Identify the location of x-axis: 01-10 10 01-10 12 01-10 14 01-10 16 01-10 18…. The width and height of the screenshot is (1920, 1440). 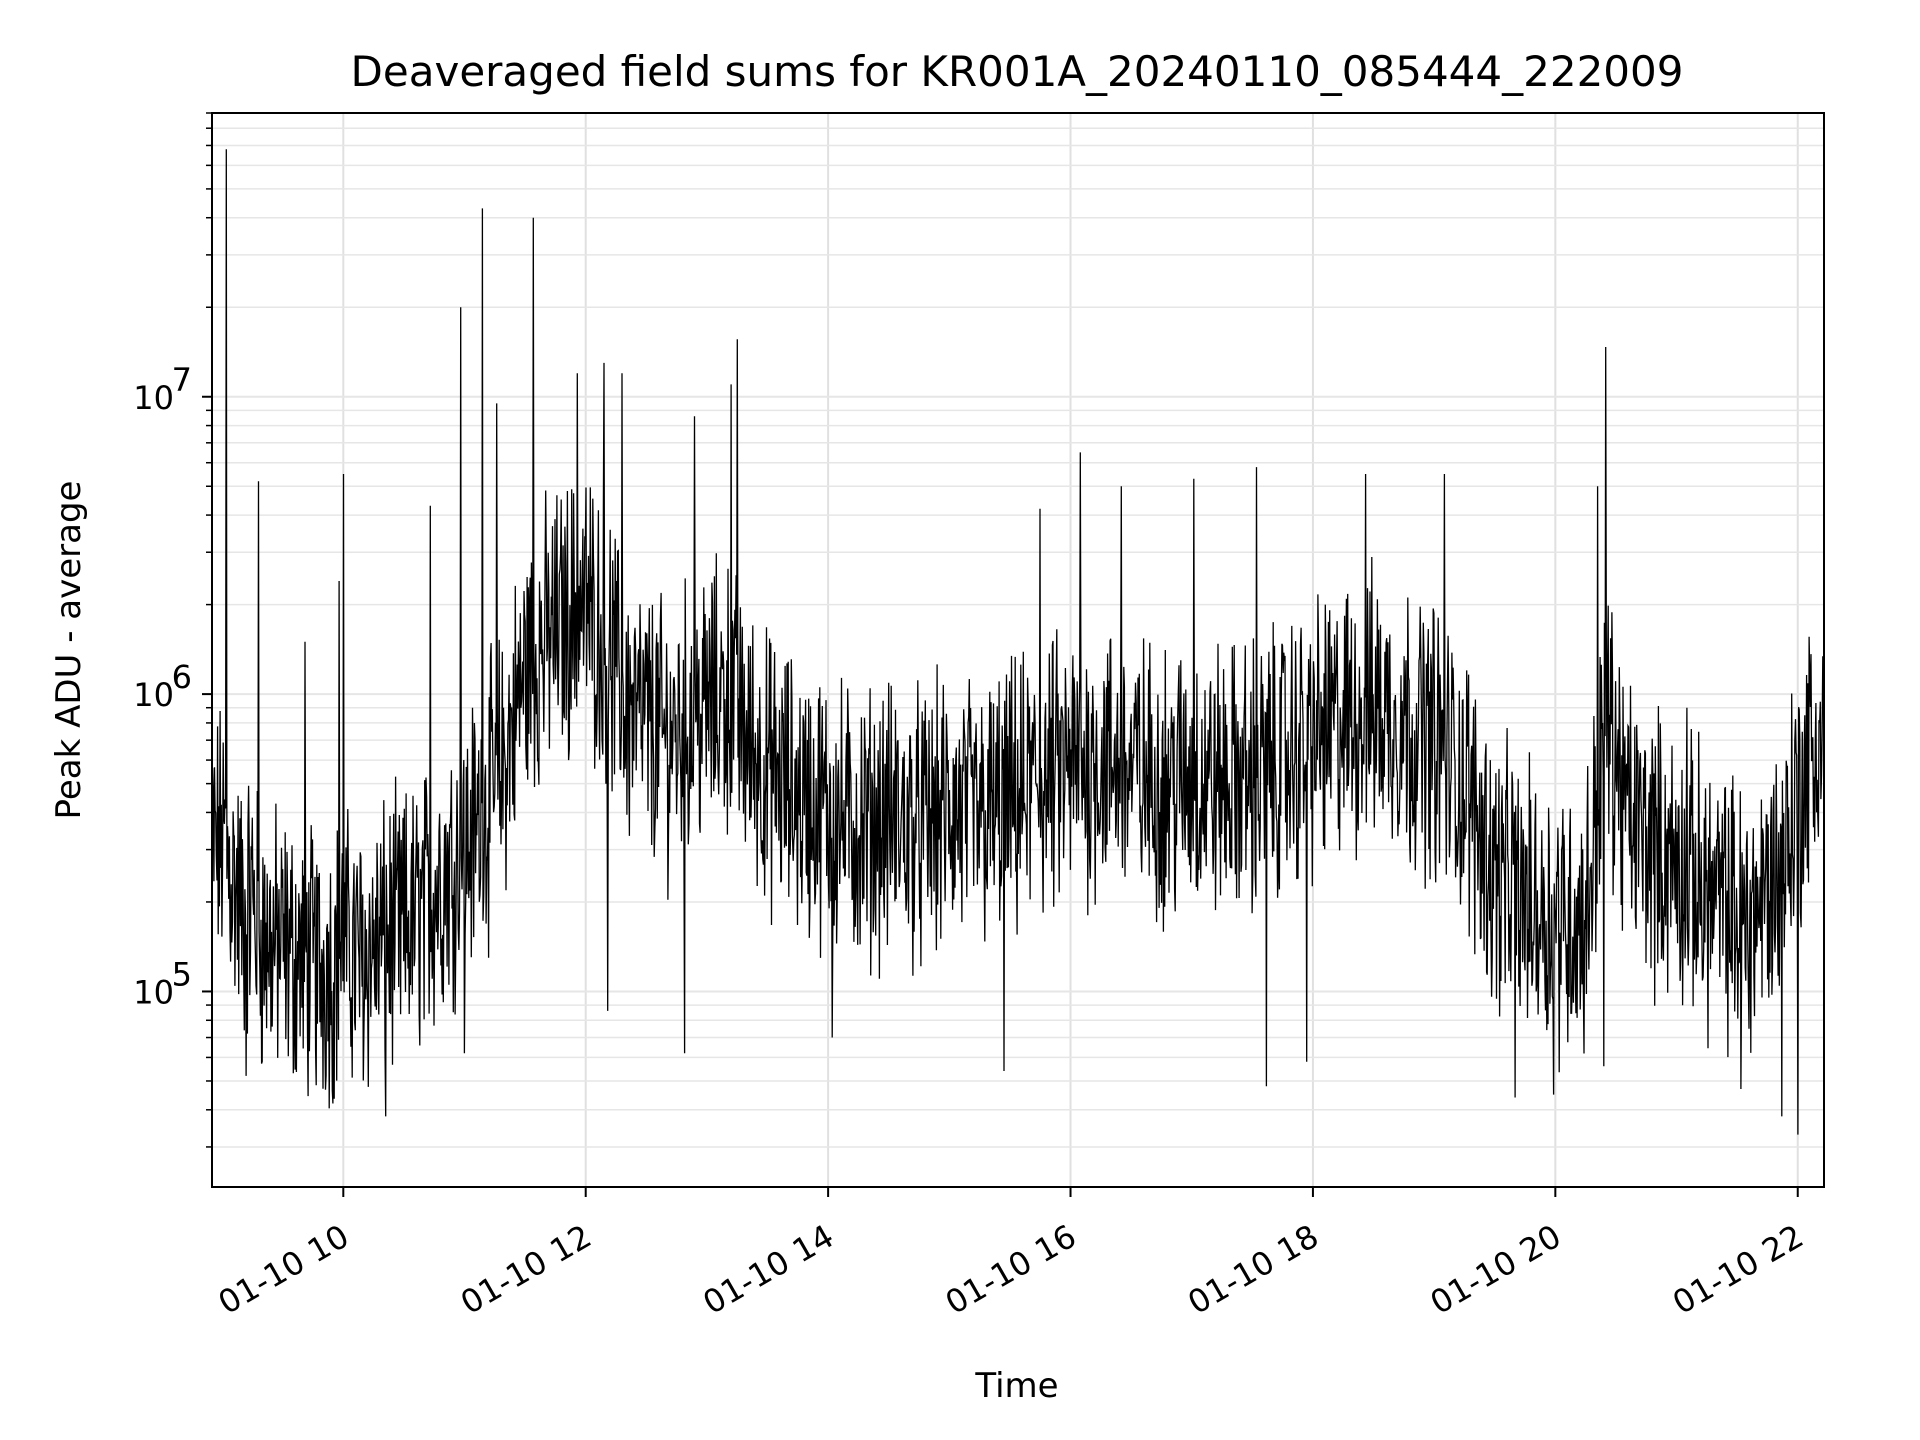
(1011, 1254).